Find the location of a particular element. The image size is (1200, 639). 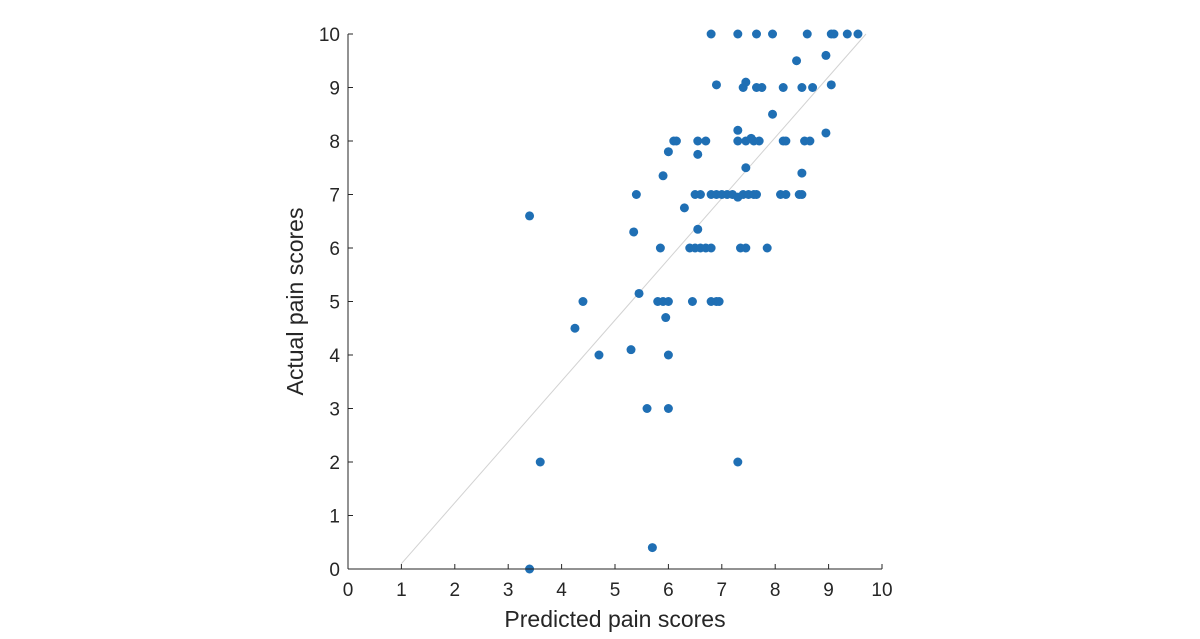

x-tick-label: 0 is located at coordinates (348, 590).